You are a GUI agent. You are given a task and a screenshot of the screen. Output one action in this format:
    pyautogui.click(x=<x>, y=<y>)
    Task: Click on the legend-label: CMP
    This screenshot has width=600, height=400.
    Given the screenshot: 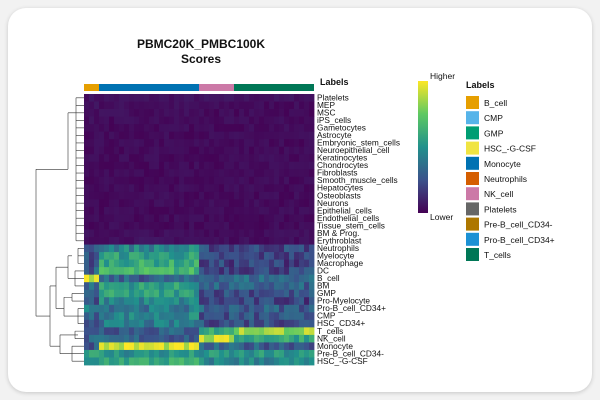 What is the action you would take?
    pyautogui.click(x=493, y=118)
    